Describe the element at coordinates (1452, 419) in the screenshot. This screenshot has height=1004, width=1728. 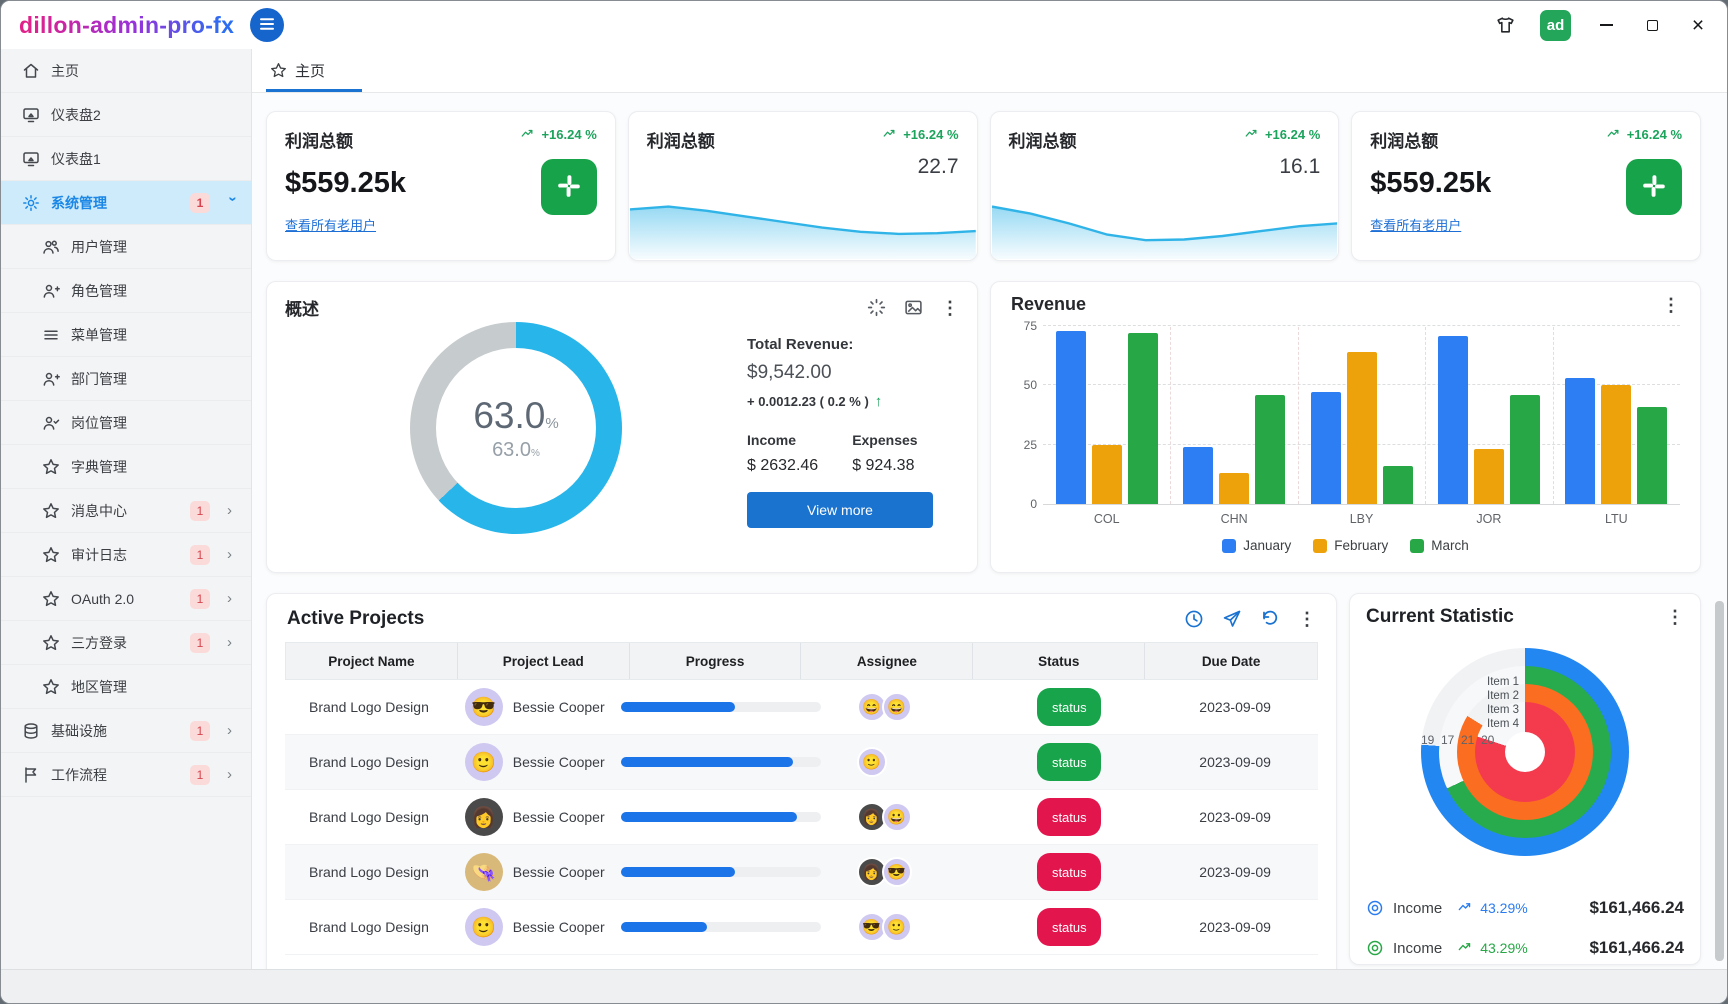
I see `bar-january-jor` at that location.